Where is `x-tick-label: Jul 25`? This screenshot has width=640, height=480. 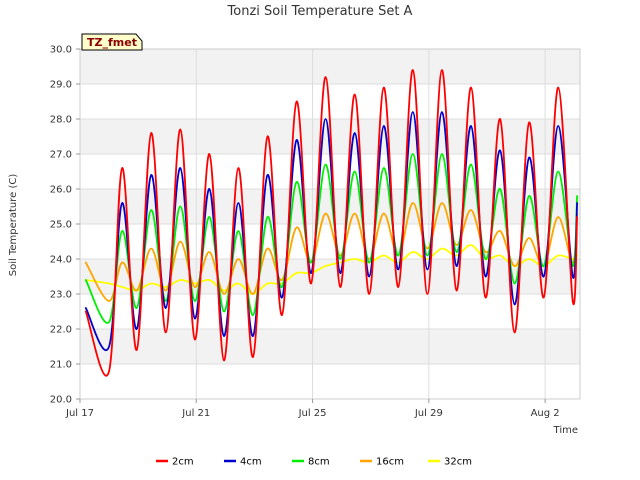
x-tick-label: Jul 25 is located at coordinates (312, 413).